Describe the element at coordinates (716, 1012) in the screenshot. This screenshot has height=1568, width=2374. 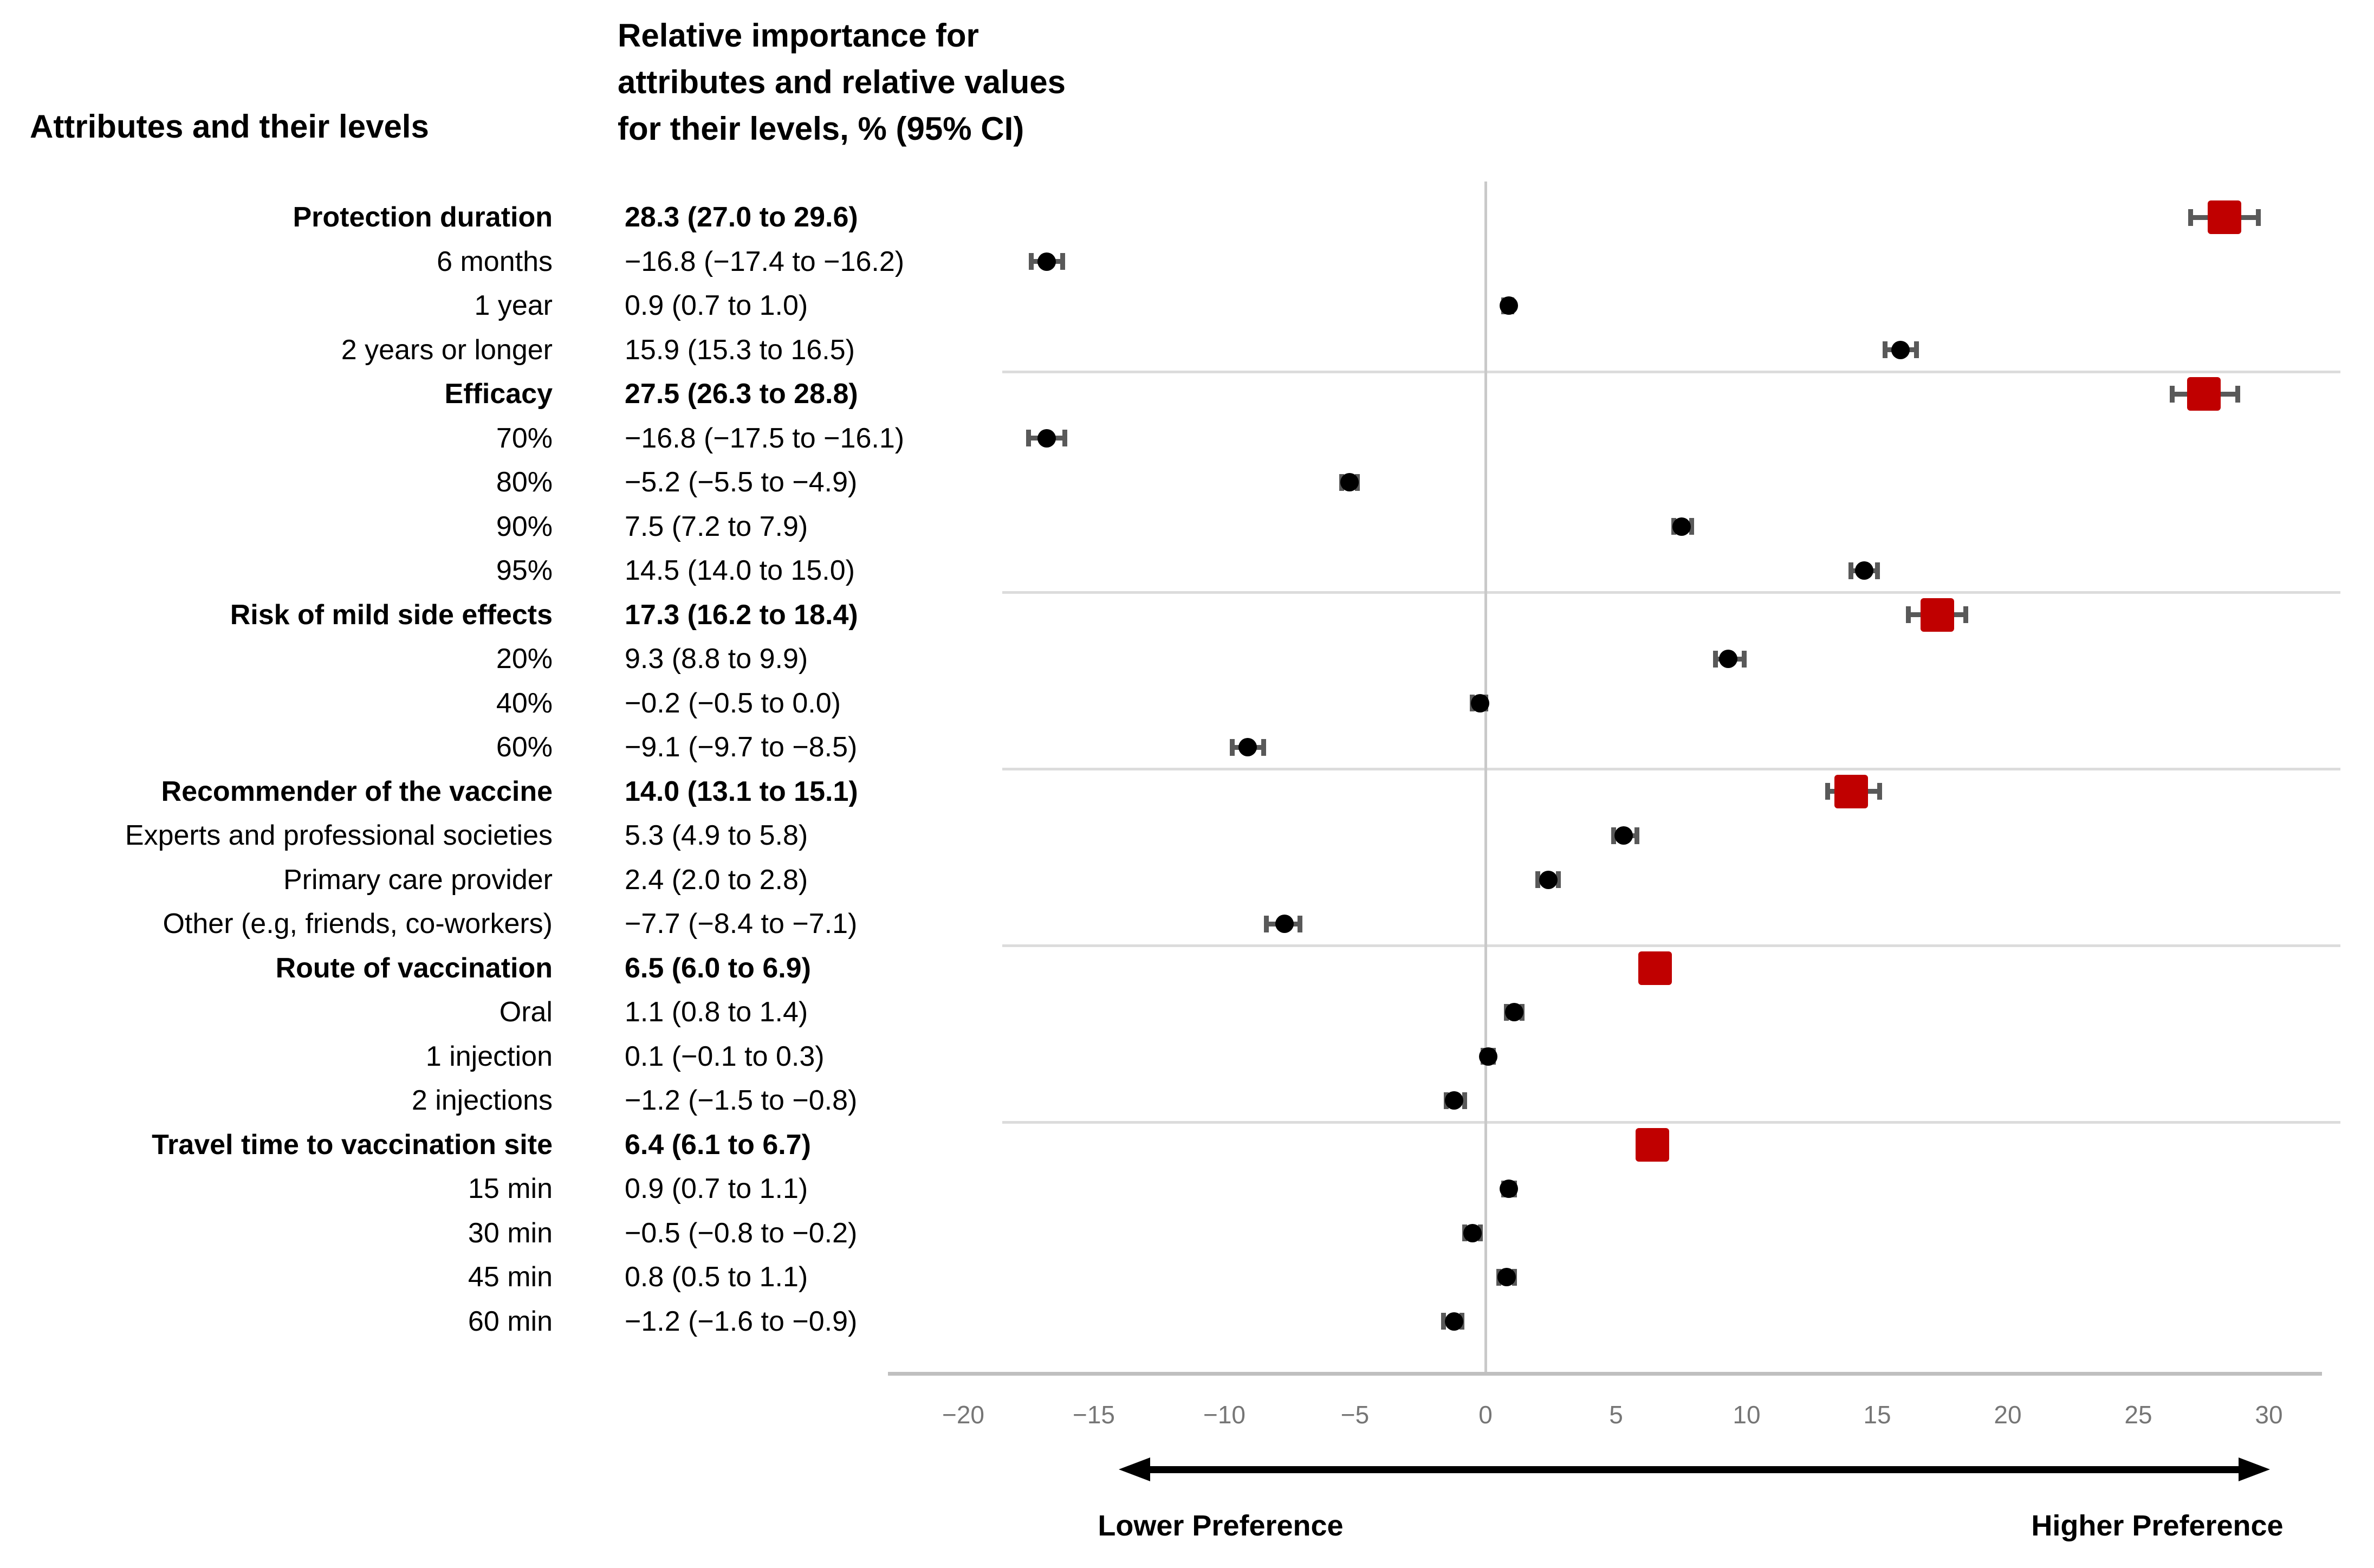
I see `level-value-text: 1.1 (0.8 to 1.4)` at that location.